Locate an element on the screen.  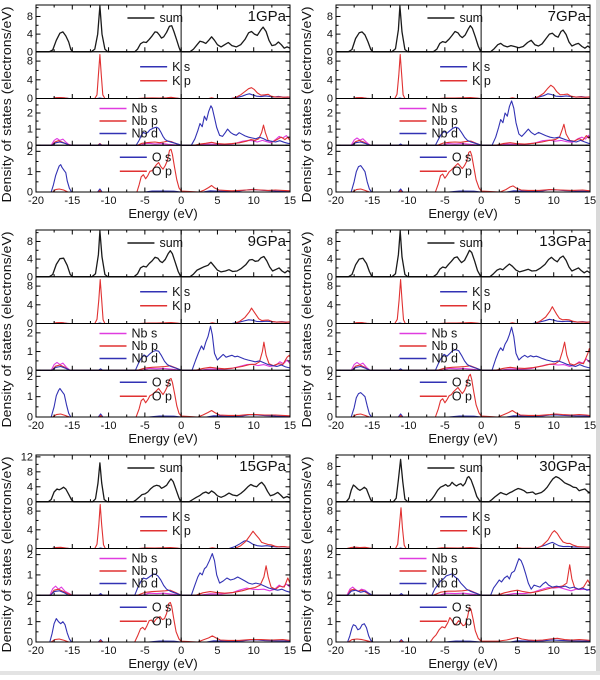
dos-curve-Nb-d is located at coordinates (463, 123).